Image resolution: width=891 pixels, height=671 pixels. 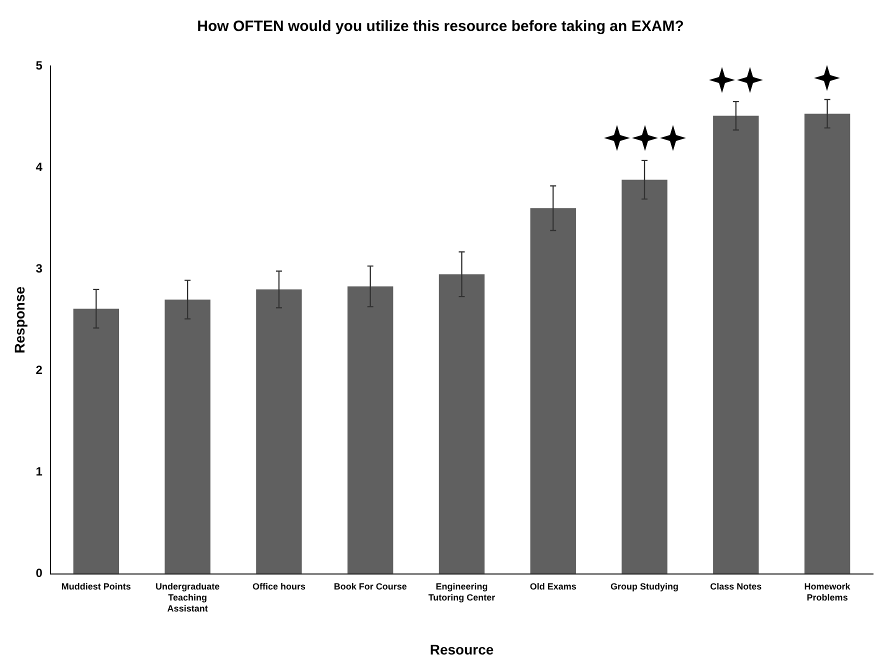 I want to click on x-tick-label: Group Studying, so click(x=644, y=587).